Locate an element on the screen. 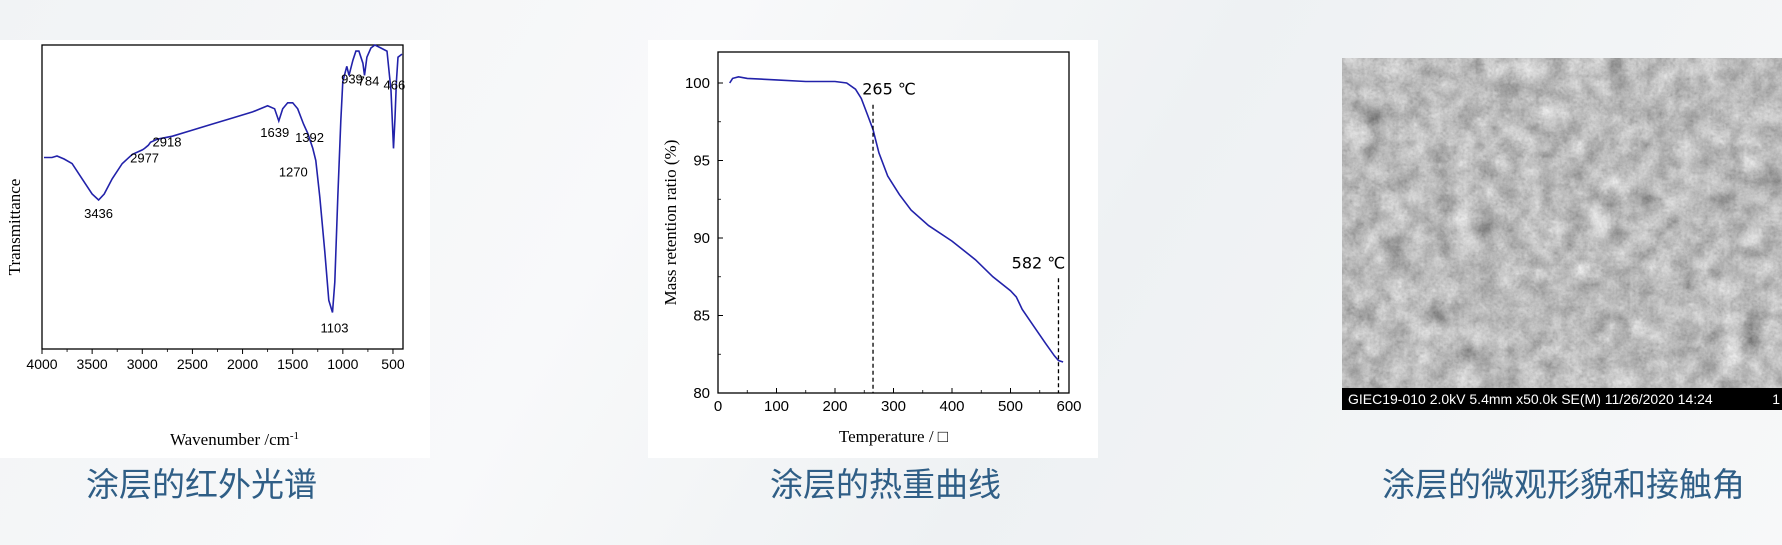  ir-spectrum-line is located at coordinates (223, 178).